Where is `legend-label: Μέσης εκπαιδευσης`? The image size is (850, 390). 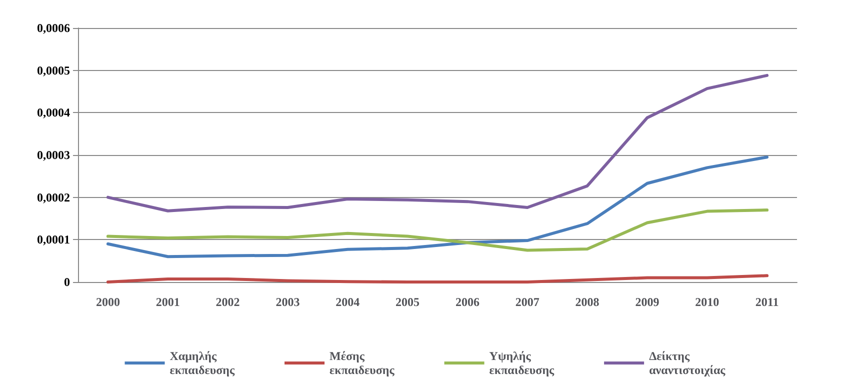 legend-label: Μέσης εκπαιδευσης is located at coordinates (363, 363).